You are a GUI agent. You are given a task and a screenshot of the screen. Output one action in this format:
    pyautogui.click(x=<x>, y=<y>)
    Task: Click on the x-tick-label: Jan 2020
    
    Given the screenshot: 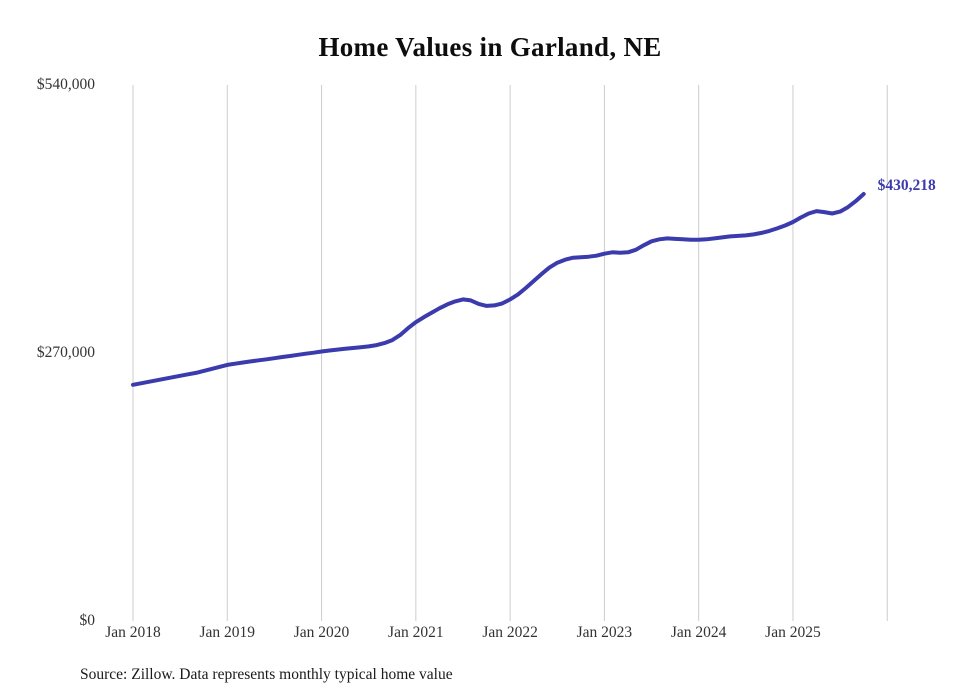 What is the action you would take?
    pyautogui.click(x=321, y=632)
    